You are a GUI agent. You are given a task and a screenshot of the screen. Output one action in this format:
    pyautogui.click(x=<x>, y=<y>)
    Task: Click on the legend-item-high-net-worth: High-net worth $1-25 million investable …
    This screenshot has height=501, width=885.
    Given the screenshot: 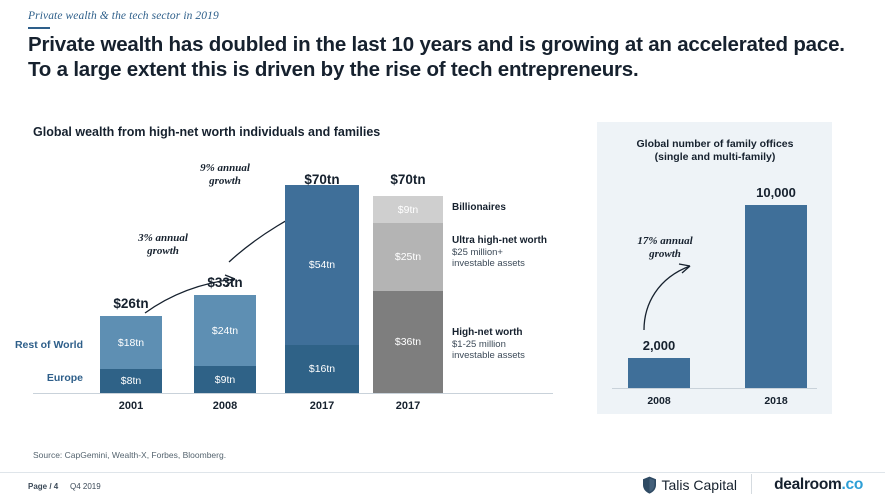 What is the action you would take?
    pyautogui.click(x=507, y=344)
    